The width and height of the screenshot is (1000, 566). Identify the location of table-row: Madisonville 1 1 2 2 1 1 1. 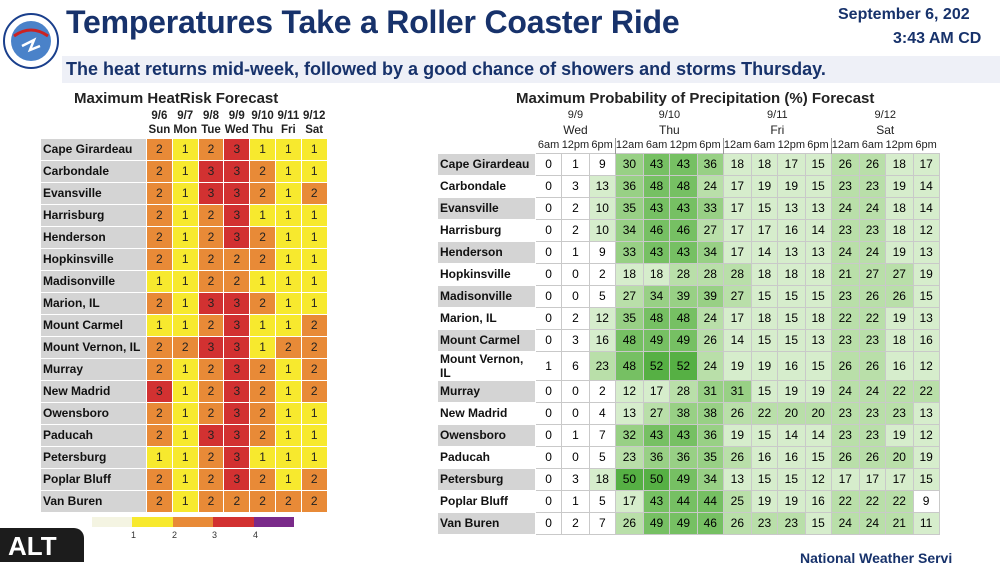
(184, 281).